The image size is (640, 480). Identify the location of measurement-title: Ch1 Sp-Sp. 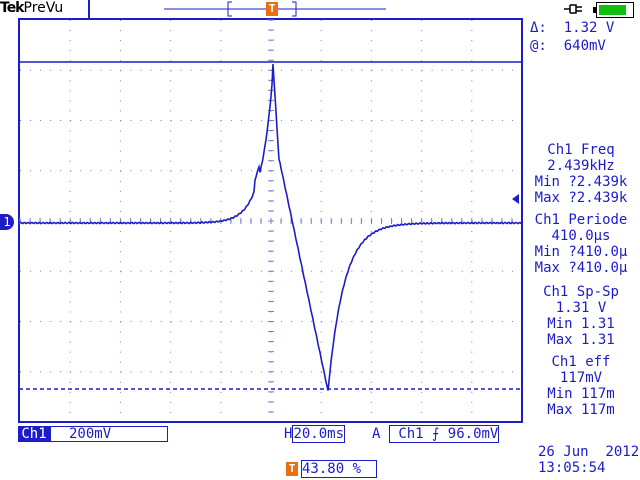
(581, 292).